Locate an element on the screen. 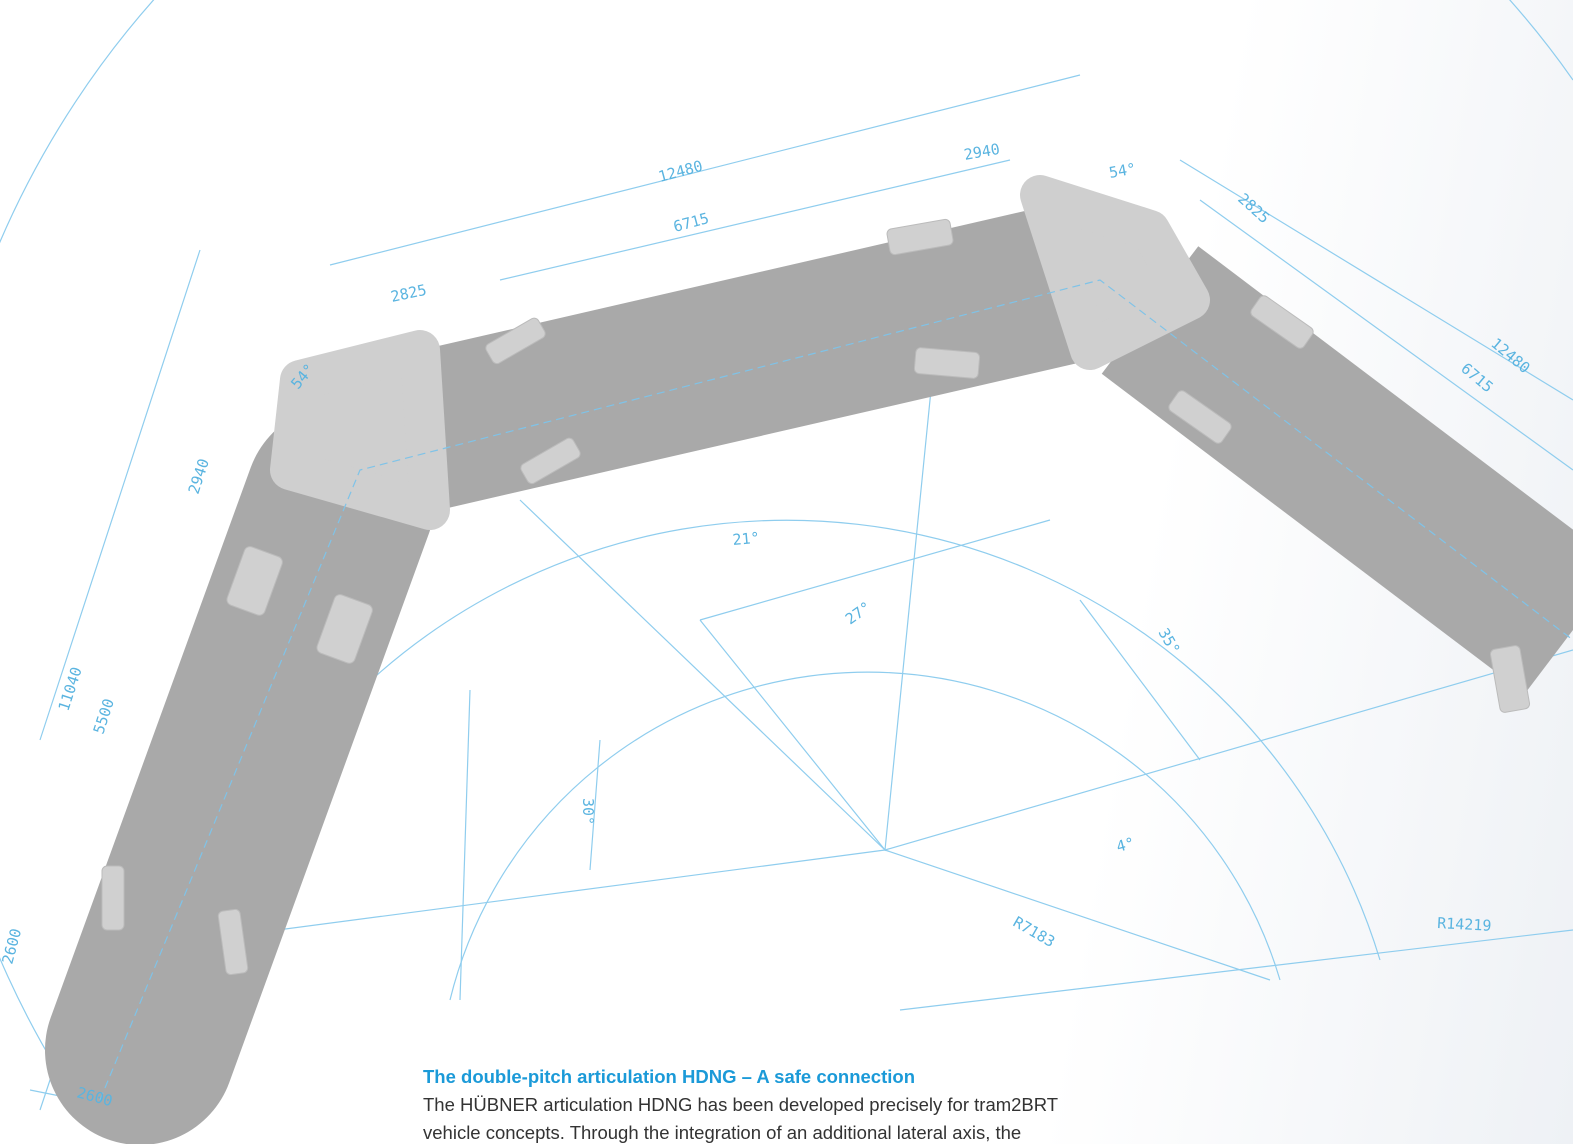 The width and height of the screenshot is (1573, 1144). dimension: 21° is located at coordinates (746, 539).